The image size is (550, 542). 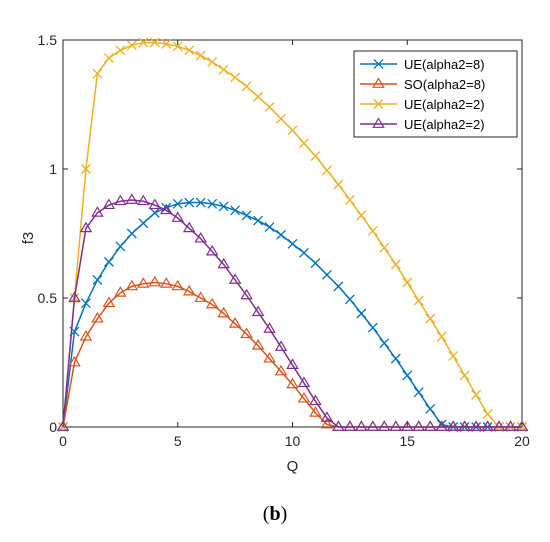 What do you see at coordinates (444, 104) in the screenshot?
I see `legend-label: UE(alpha2=2)` at bounding box center [444, 104].